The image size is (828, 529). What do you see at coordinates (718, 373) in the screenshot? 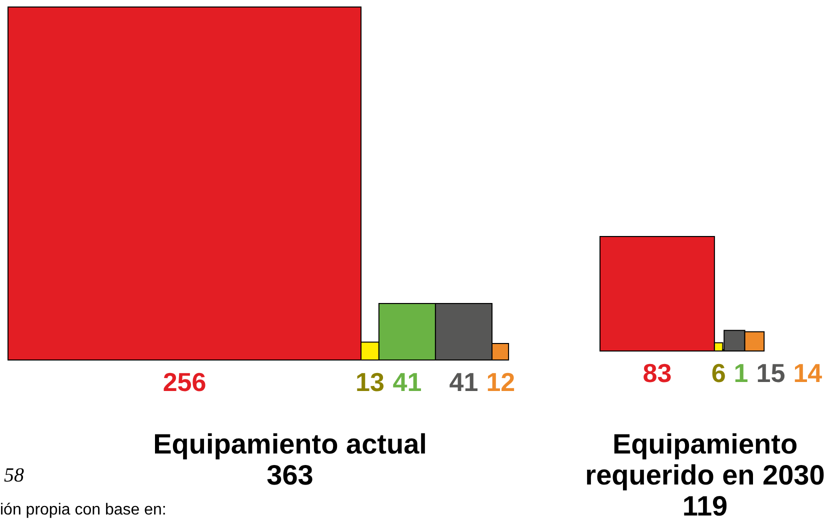
I see `data-label: 6` at bounding box center [718, 373].